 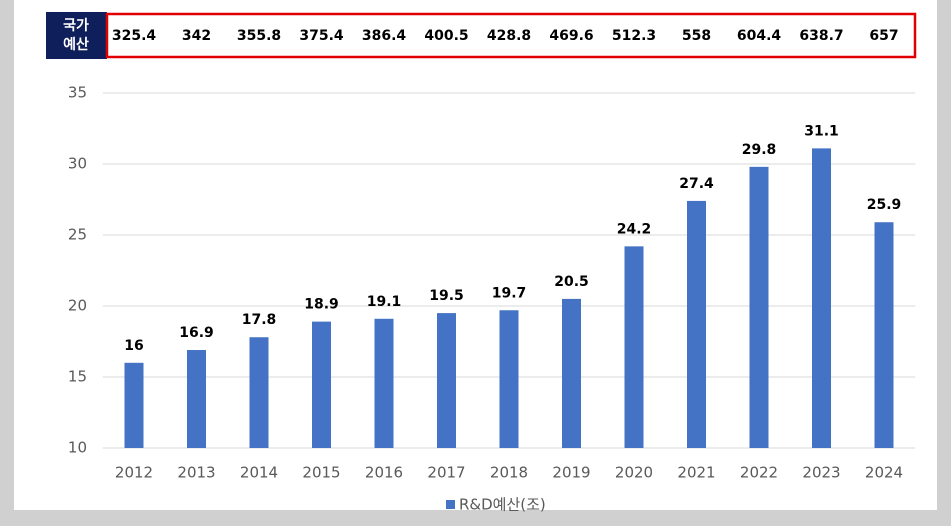 I want to click on data-label: 27.4, so click(x=696, y=184).